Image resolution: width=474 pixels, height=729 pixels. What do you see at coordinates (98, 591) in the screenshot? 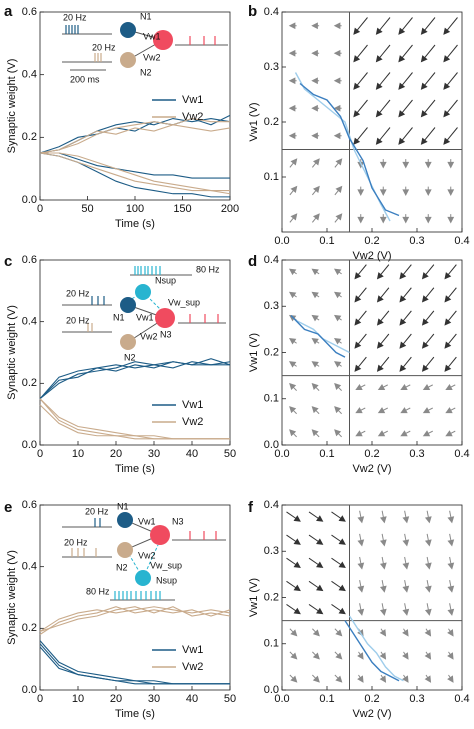
I see `inset-label: 80 Hz` at bounding box center [98, 591].